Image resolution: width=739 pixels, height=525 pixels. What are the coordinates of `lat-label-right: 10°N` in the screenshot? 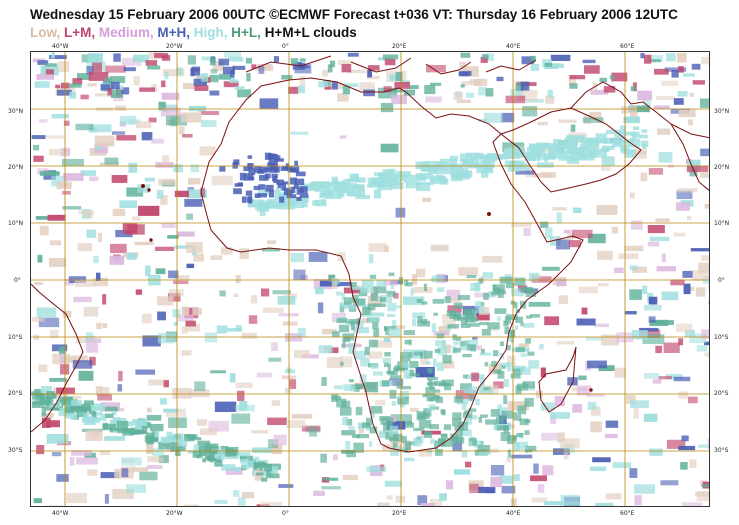 It's located at (722, 223).